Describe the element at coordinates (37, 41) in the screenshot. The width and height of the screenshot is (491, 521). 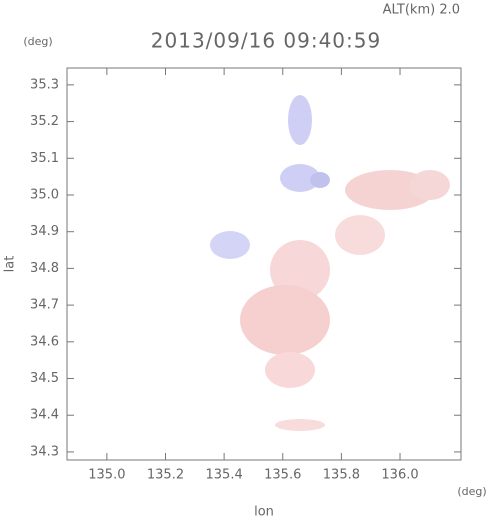
I see `y-unit: (deg)` at that location.